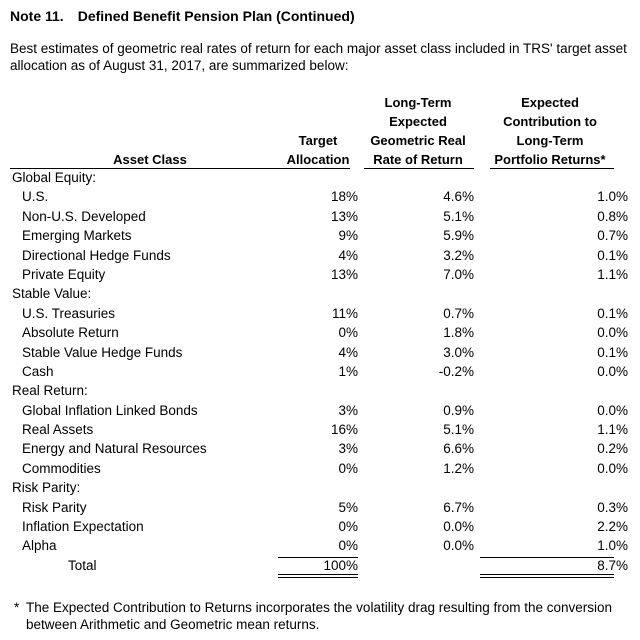  Describe the element at coordinates (344, 197) in the screenshot. I see `target-allocation-cell: 18%` at that location.